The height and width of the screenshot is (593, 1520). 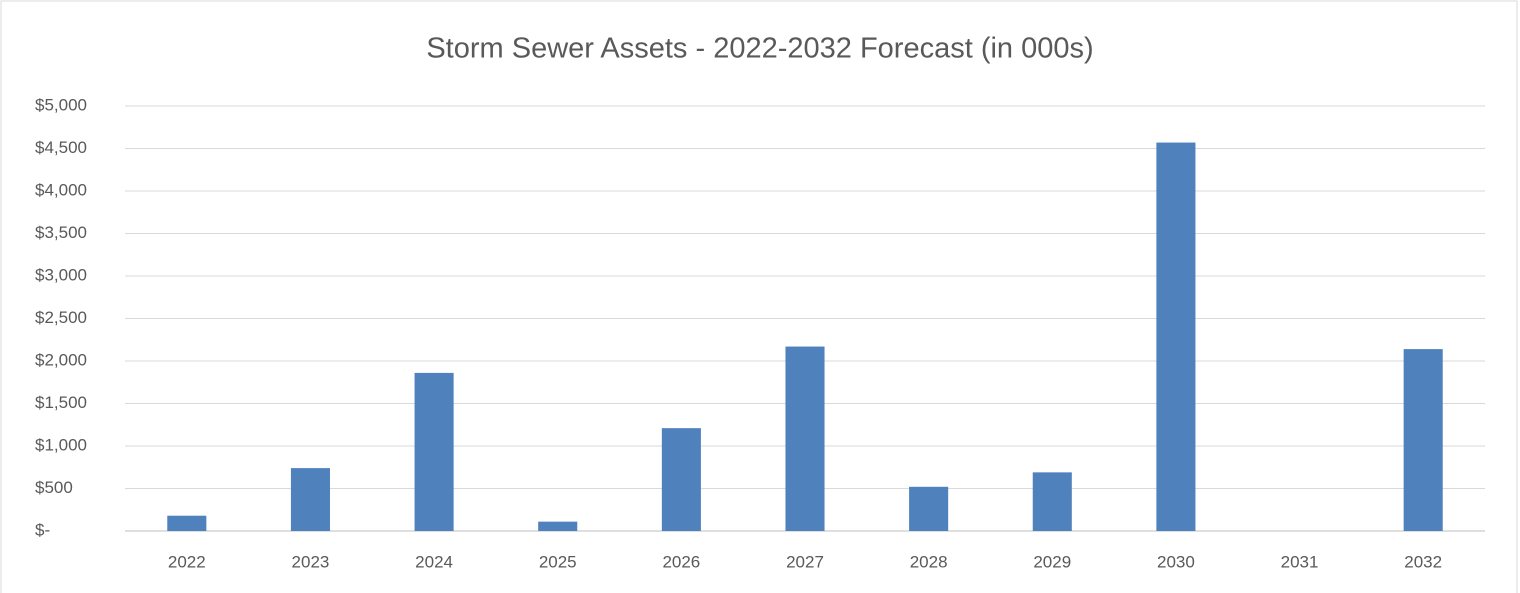 I want to click on y-tick-label: $4,000, so click(x=61, y=189).